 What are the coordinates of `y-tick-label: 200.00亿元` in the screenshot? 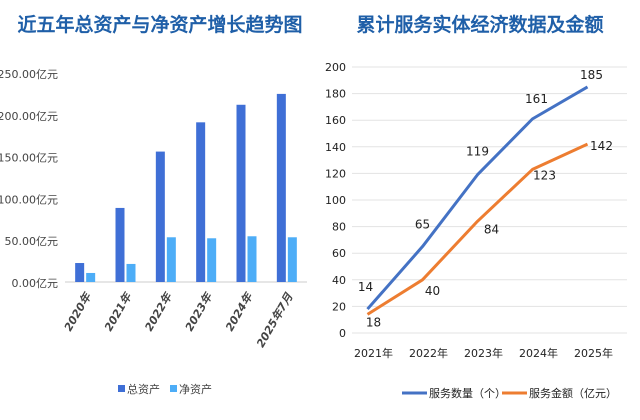 It's located at (29, 116).